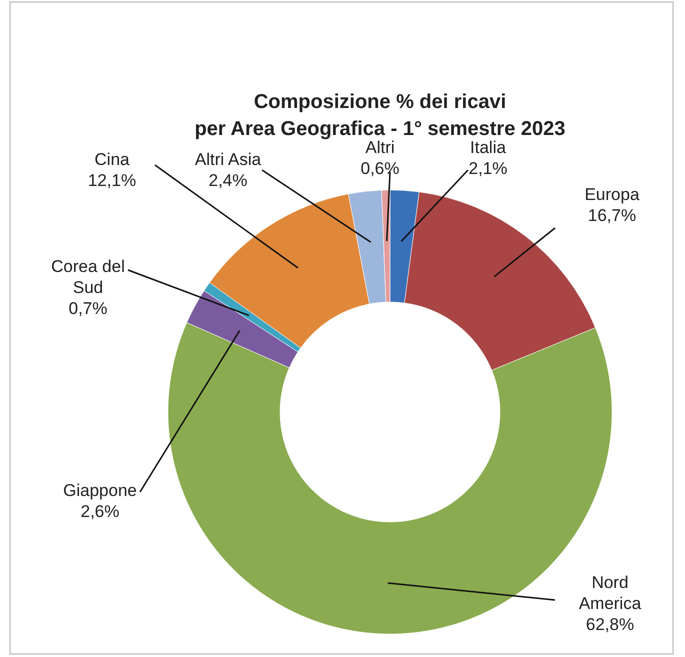  Describe the element at coordinates (488, 168) in the screenshot. I see `data-label: 2,1%` at that location.